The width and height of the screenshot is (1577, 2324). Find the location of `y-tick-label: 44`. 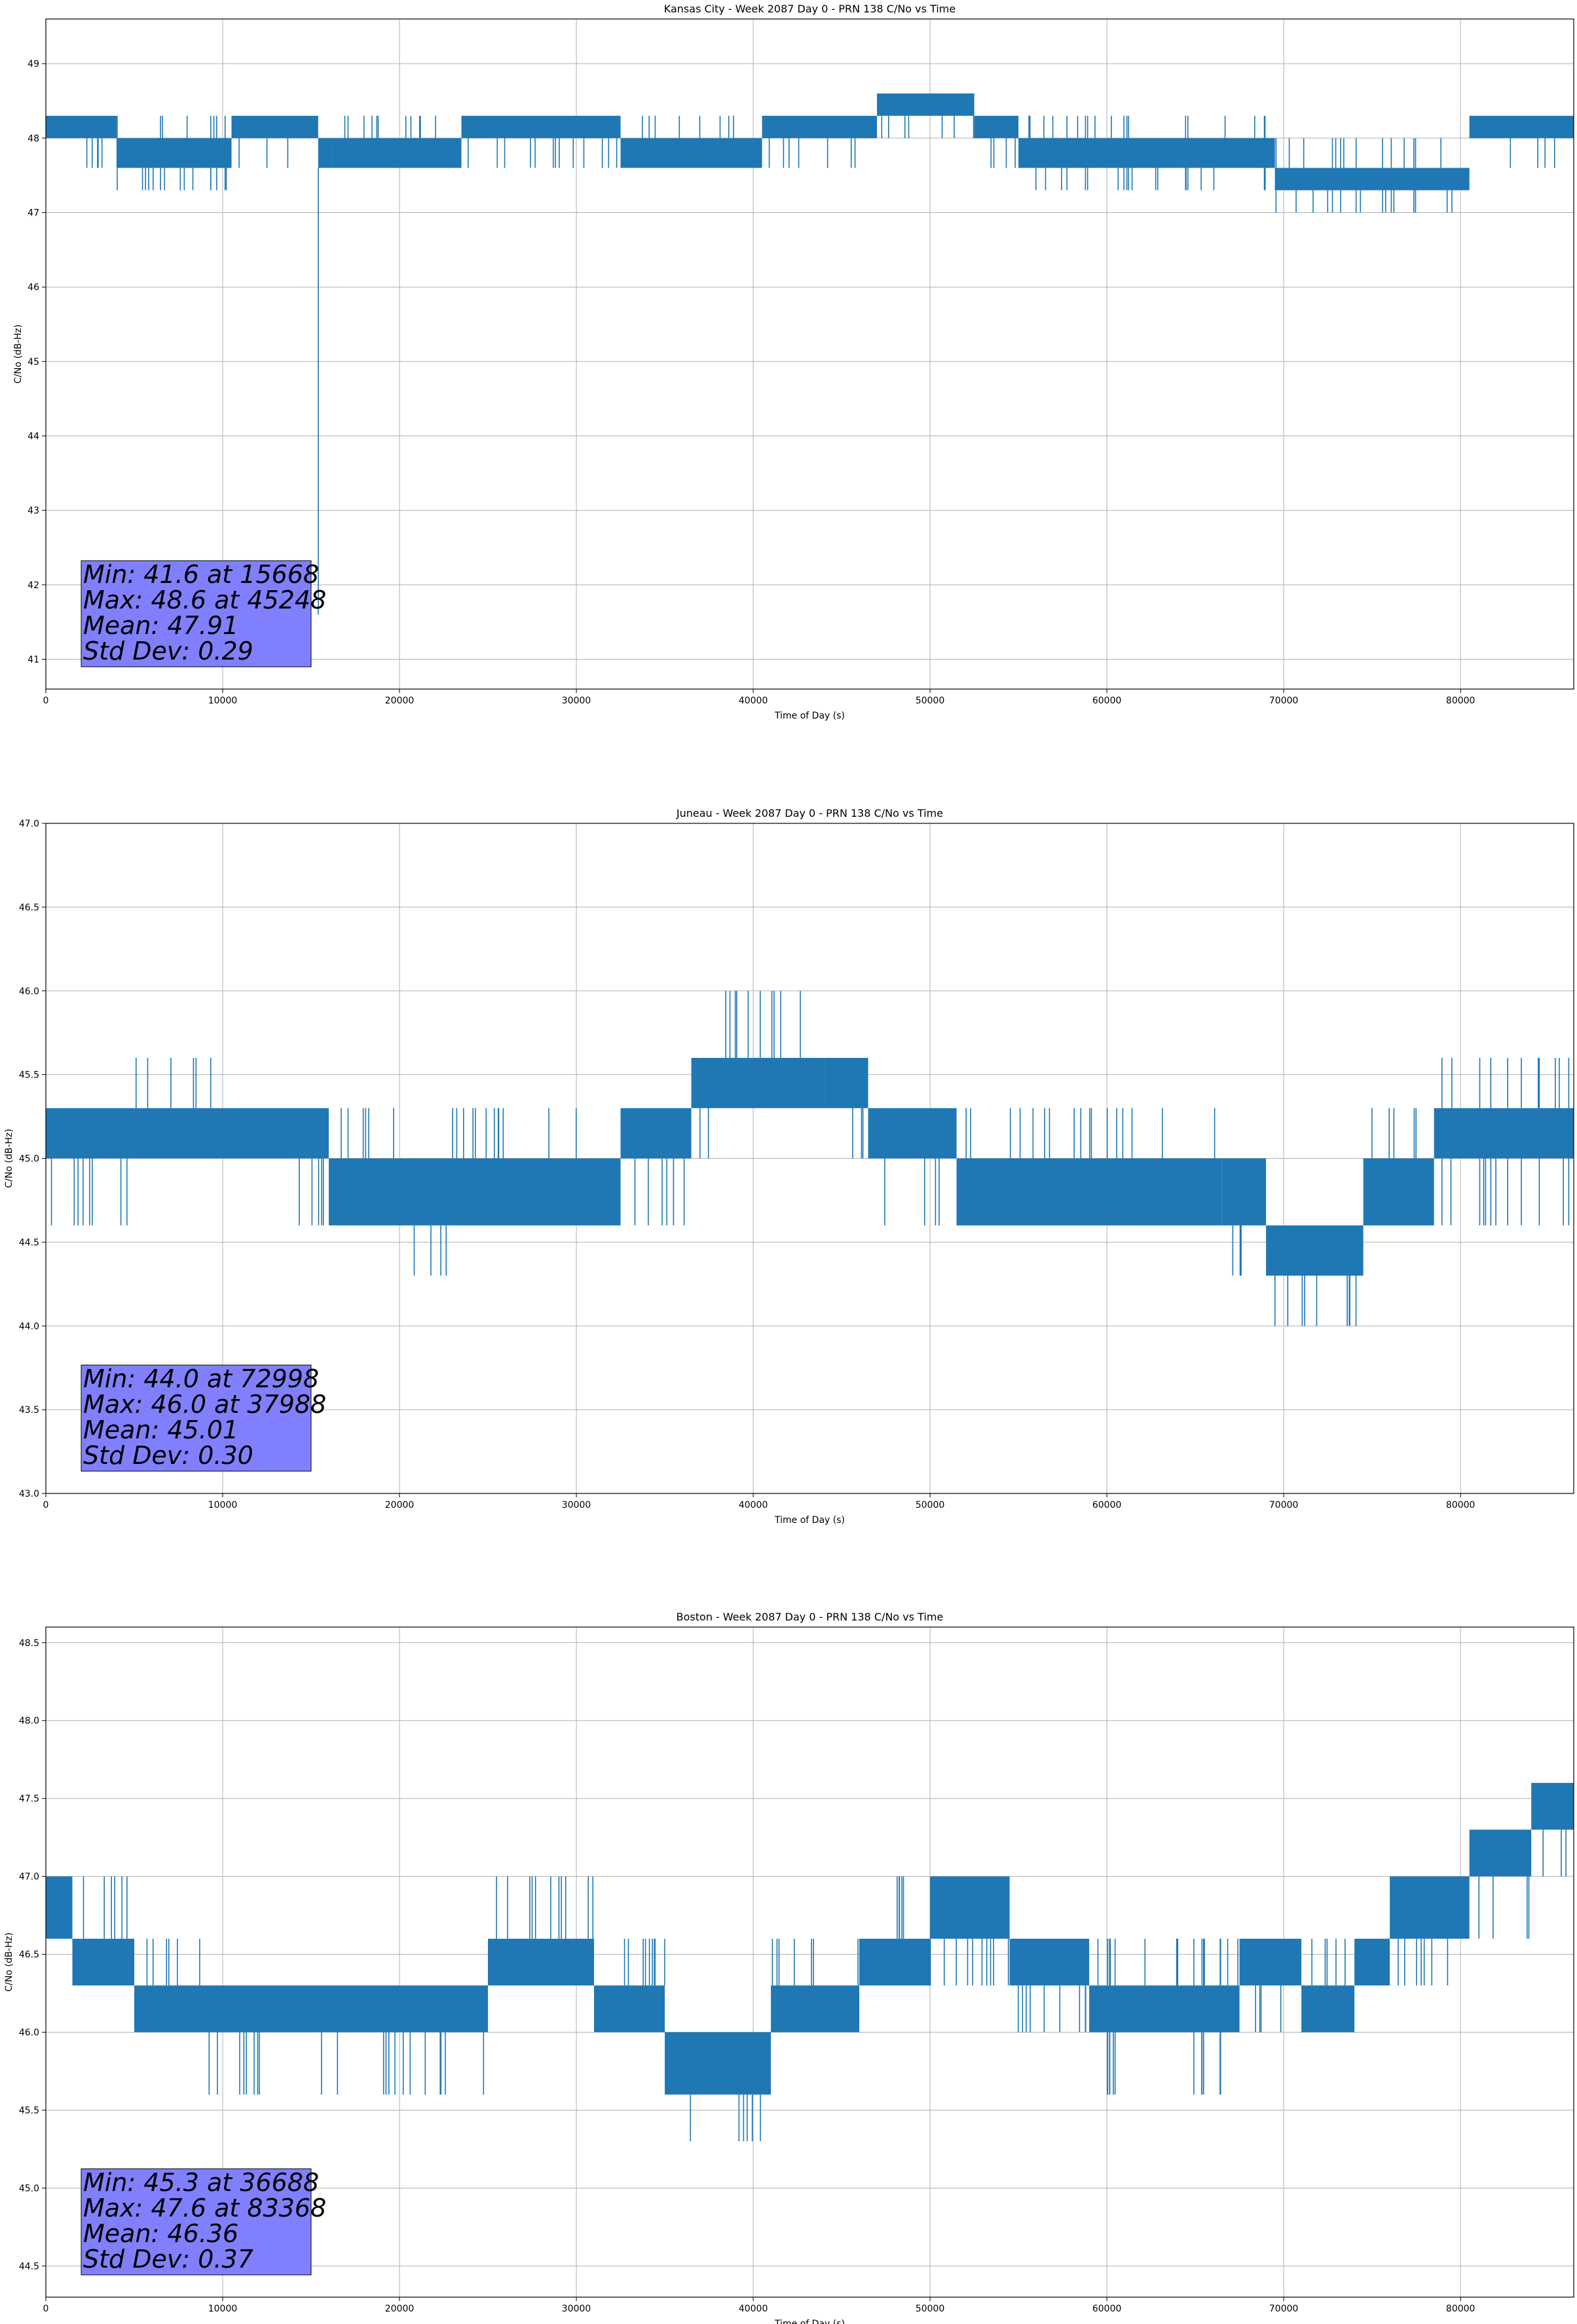

y-tick-label: 44 is located at coordinates (33, 437).